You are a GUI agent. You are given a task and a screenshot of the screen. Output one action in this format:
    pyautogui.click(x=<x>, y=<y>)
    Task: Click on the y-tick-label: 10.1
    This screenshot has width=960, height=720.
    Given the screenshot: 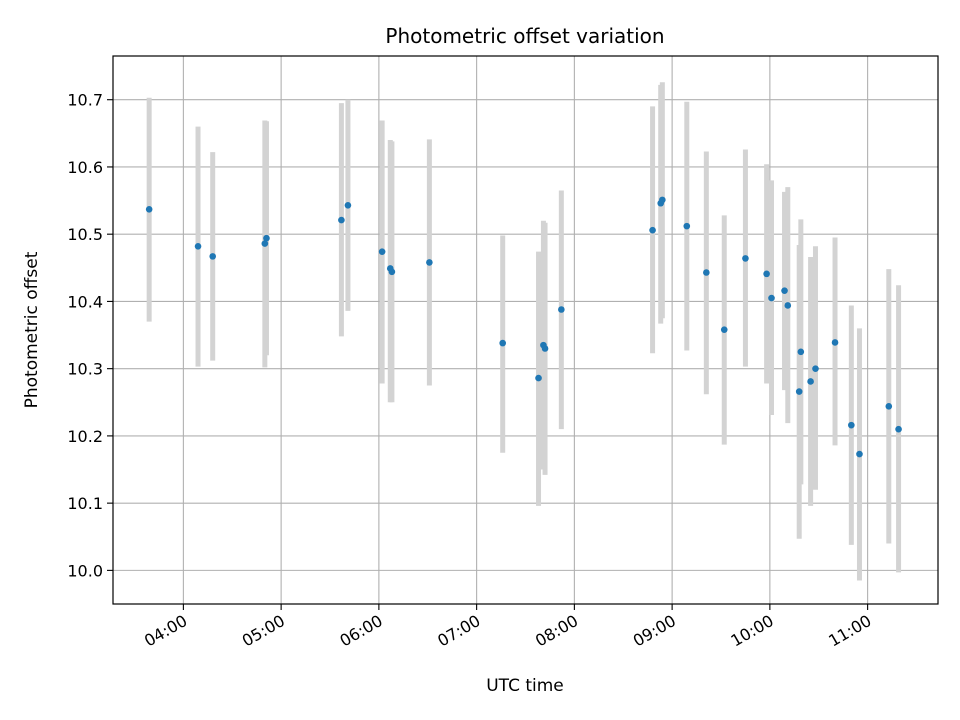 What is the action you would take?
    pyautogui.click(x=85, y=503)
    